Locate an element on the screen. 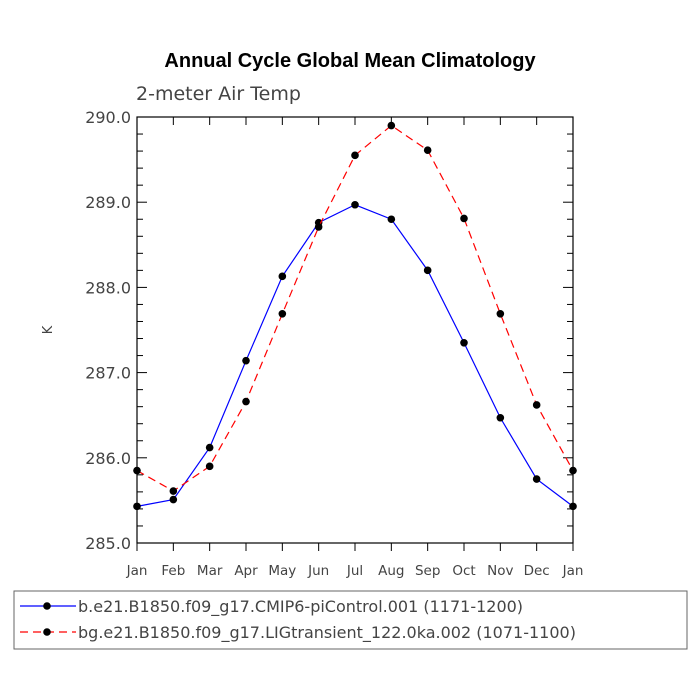 The width and height of the screenshot is (700, 700). x-tick-label: Mar is located at coordinates (210, 571).